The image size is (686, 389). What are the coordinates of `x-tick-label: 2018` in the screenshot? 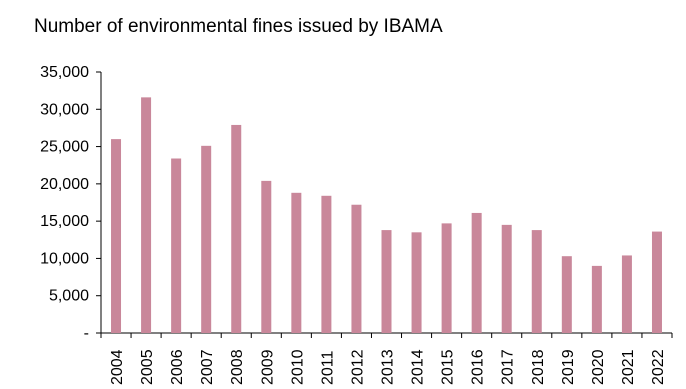 It's located at (538, 367).